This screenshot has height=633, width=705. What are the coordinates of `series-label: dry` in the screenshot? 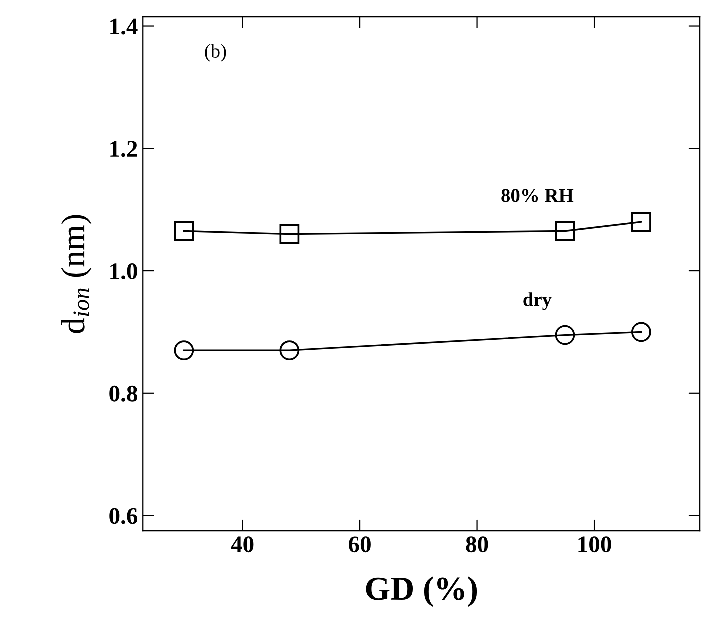 It's located at (538, 301).